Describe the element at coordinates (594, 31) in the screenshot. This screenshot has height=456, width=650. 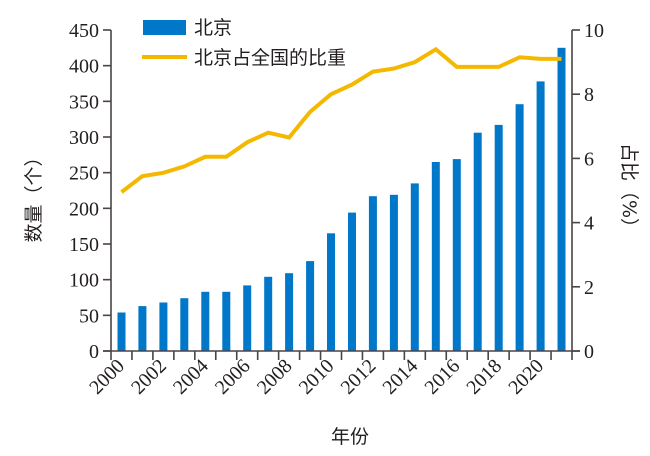
I see `y-tick-label-right: 10` at that location.